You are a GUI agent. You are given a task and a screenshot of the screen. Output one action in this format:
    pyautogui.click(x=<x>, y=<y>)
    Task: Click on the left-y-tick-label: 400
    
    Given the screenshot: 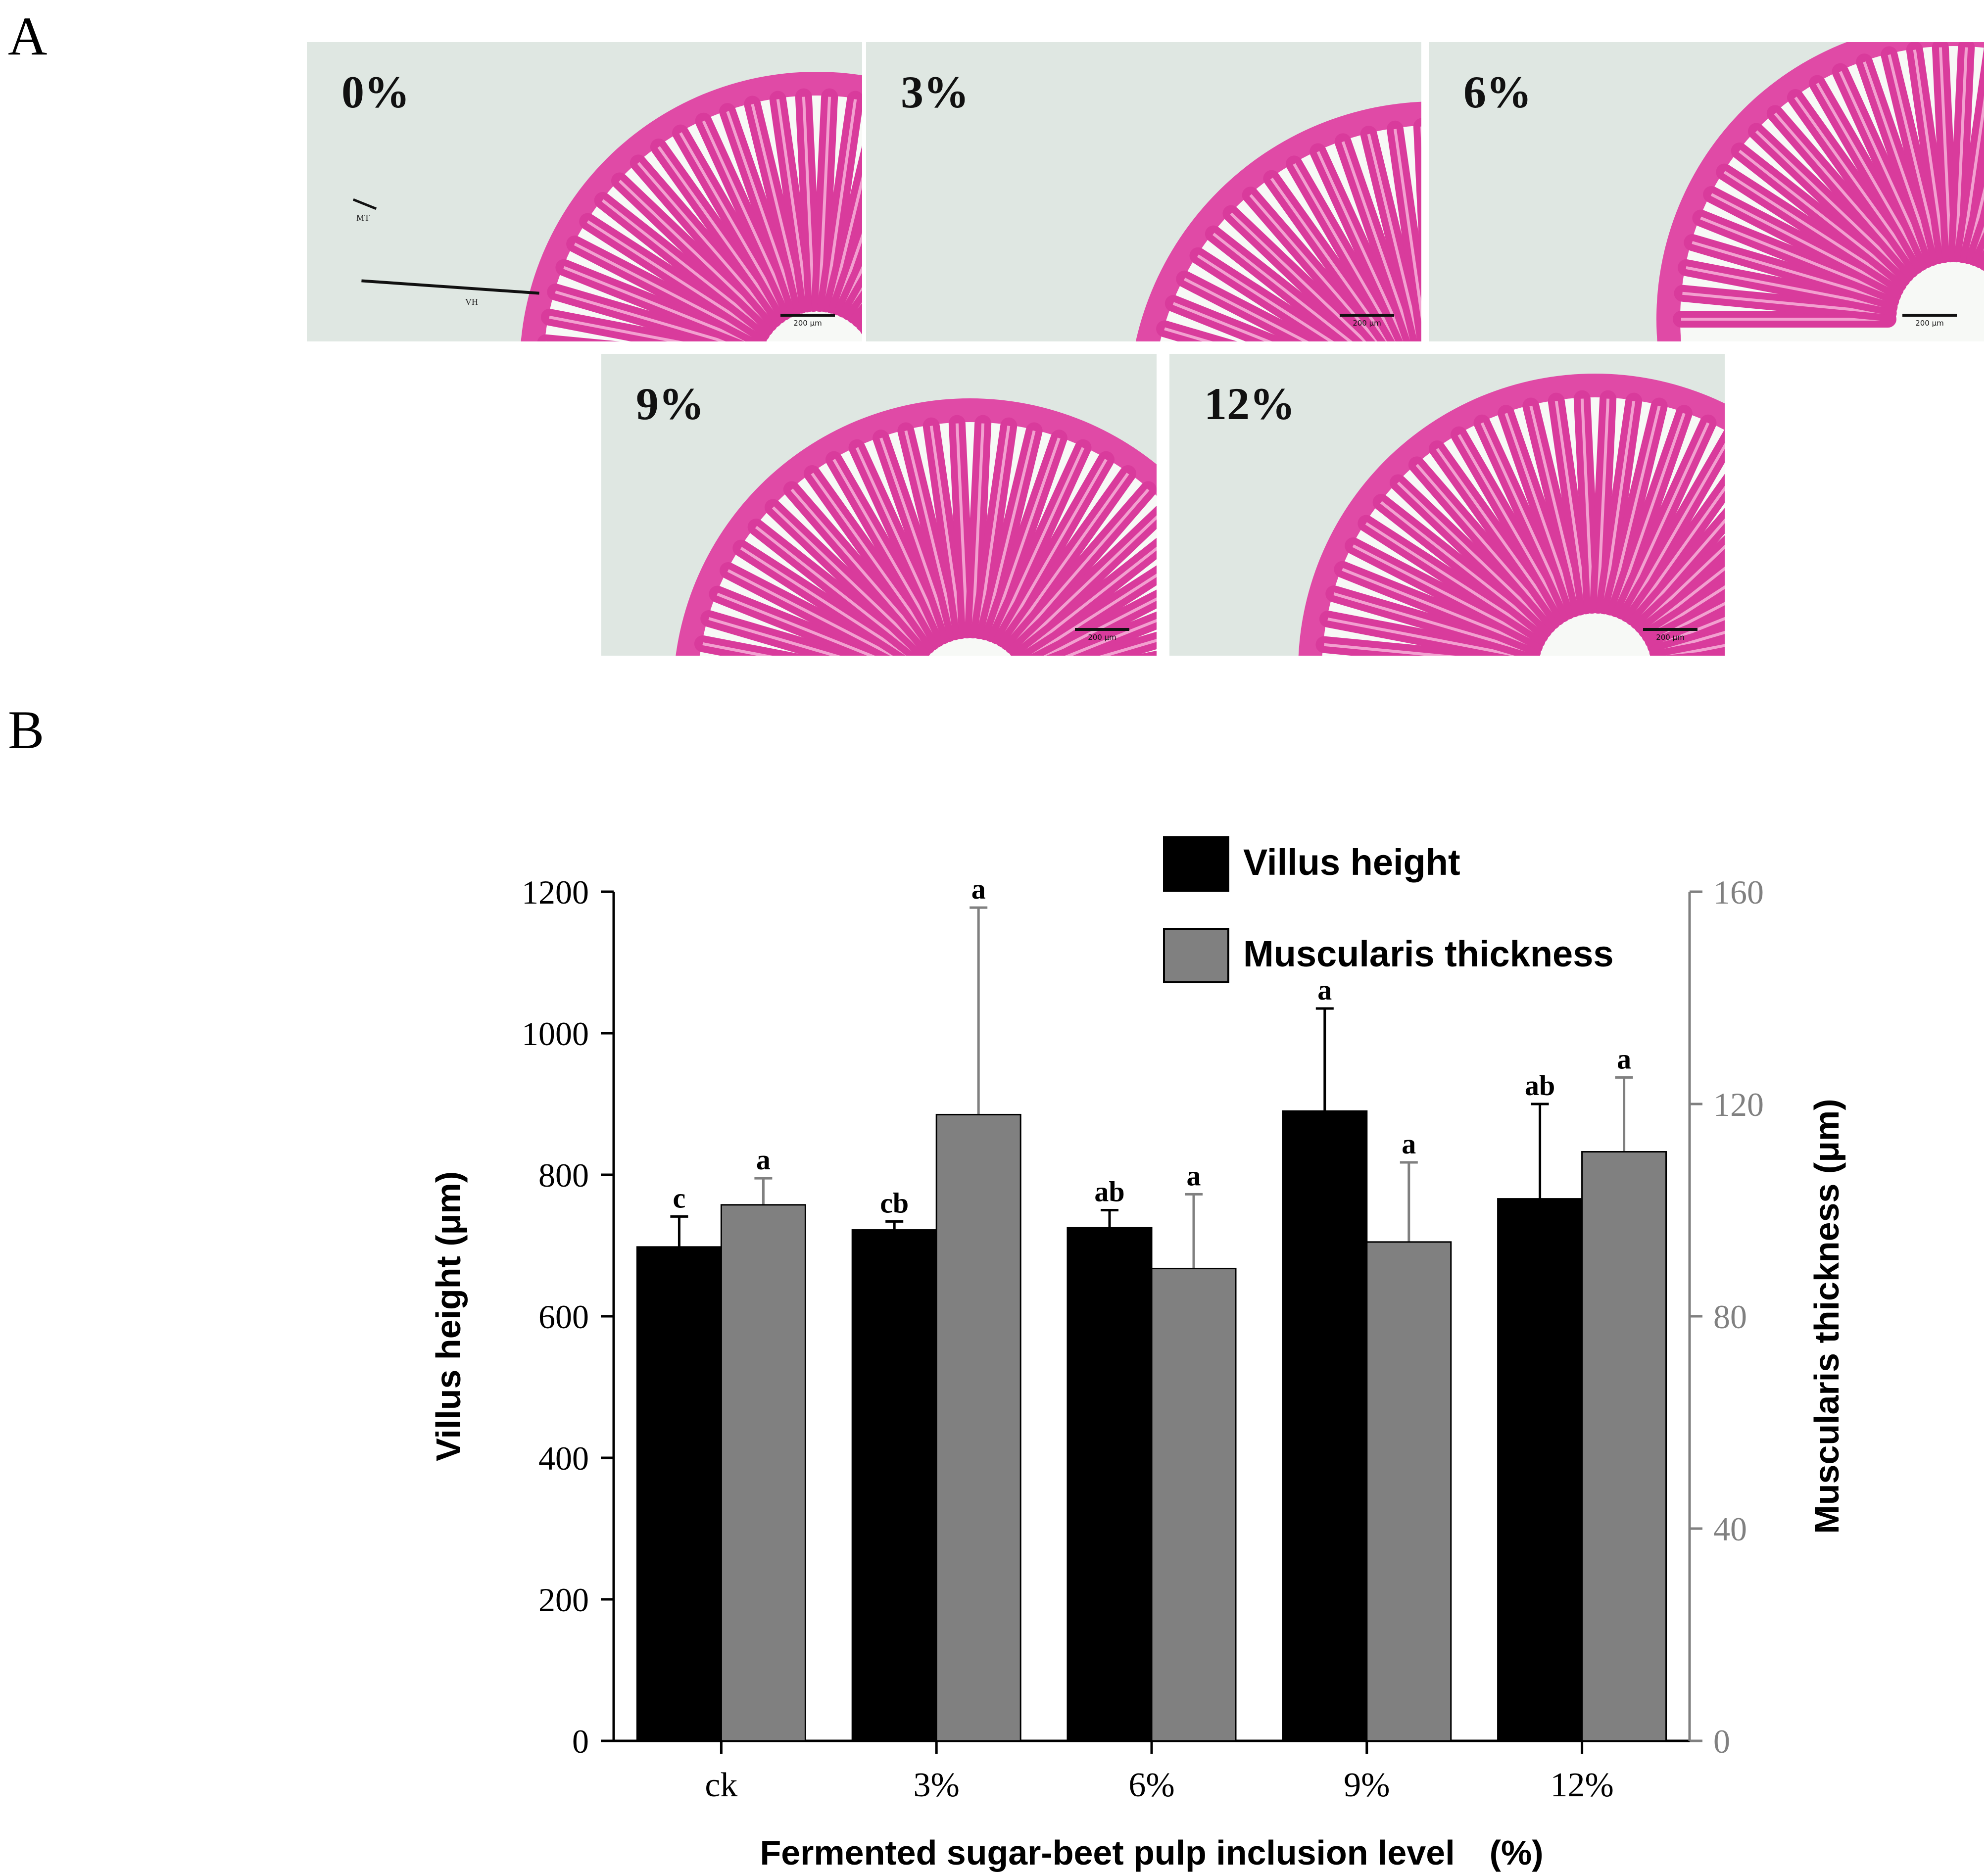 What is the action you would take?
    pyautogui.click(x=563, y=1459)
    